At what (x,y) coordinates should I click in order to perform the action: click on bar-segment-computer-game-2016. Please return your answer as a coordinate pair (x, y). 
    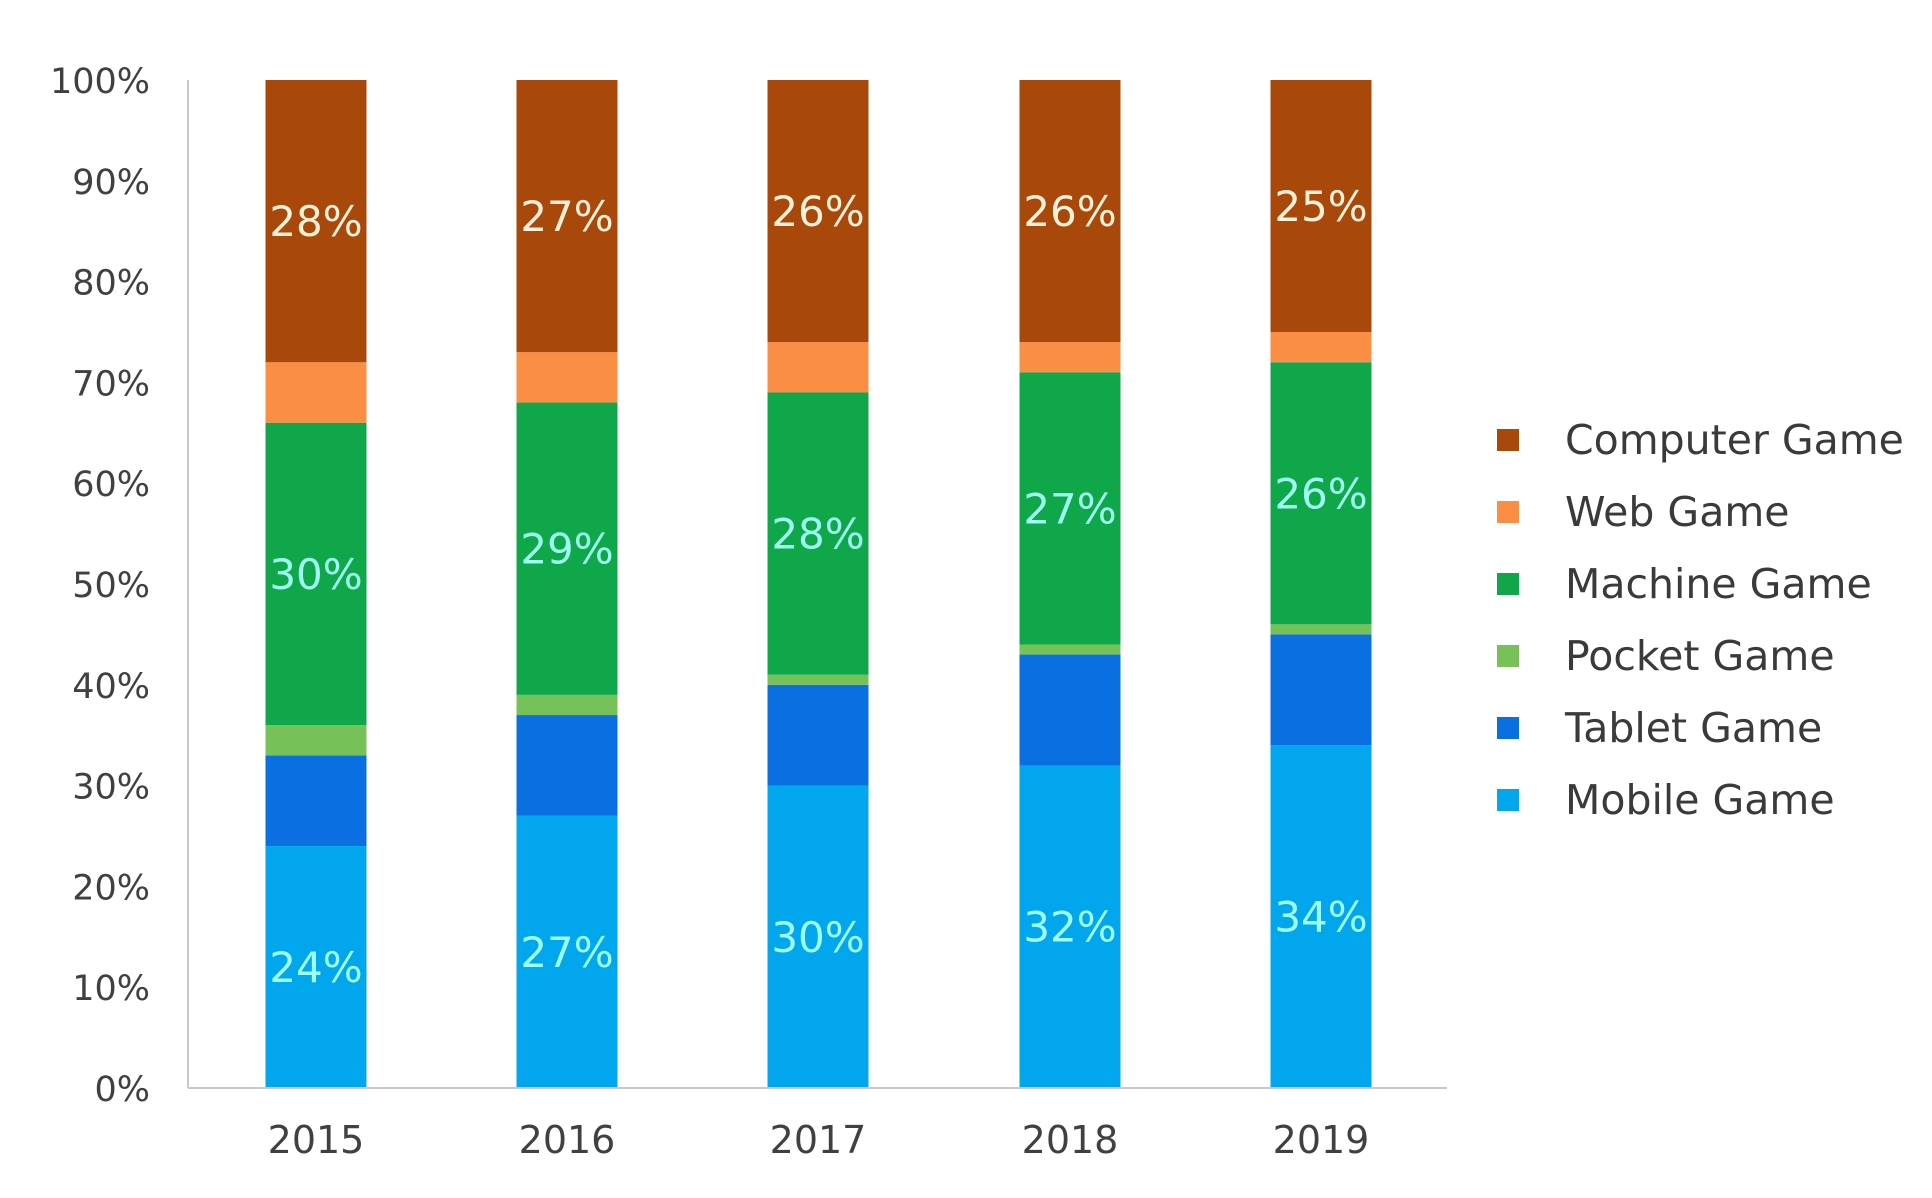
    Looking at the image, I should click on (567, 216).